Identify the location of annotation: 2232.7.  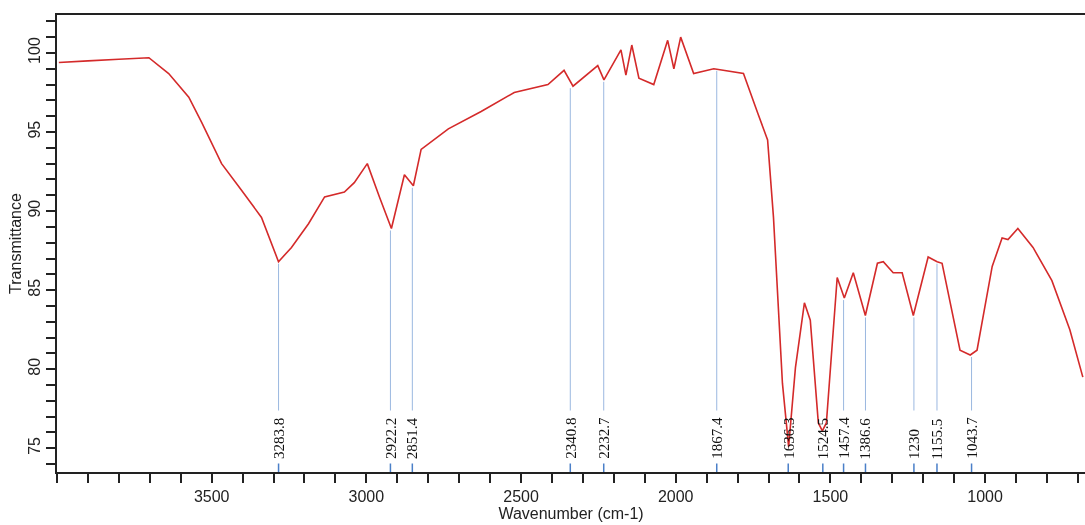
(603, 437).